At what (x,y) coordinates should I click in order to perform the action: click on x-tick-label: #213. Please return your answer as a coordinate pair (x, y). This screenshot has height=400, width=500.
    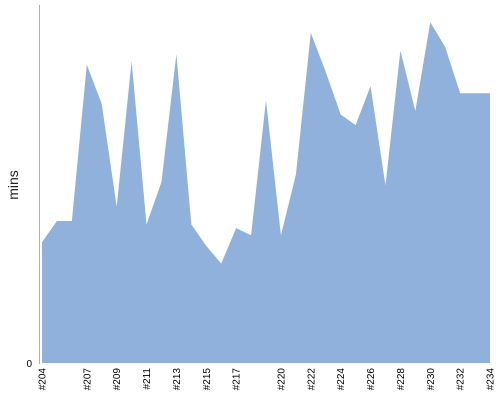
    Looking at the image, I should click on (177, 379).